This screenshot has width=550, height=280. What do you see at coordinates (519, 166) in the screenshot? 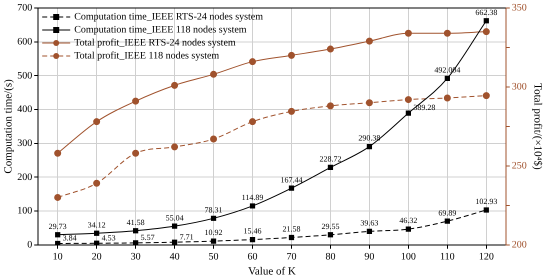
I see `y2-tick-label: 250` at bounding box center [519, 166].